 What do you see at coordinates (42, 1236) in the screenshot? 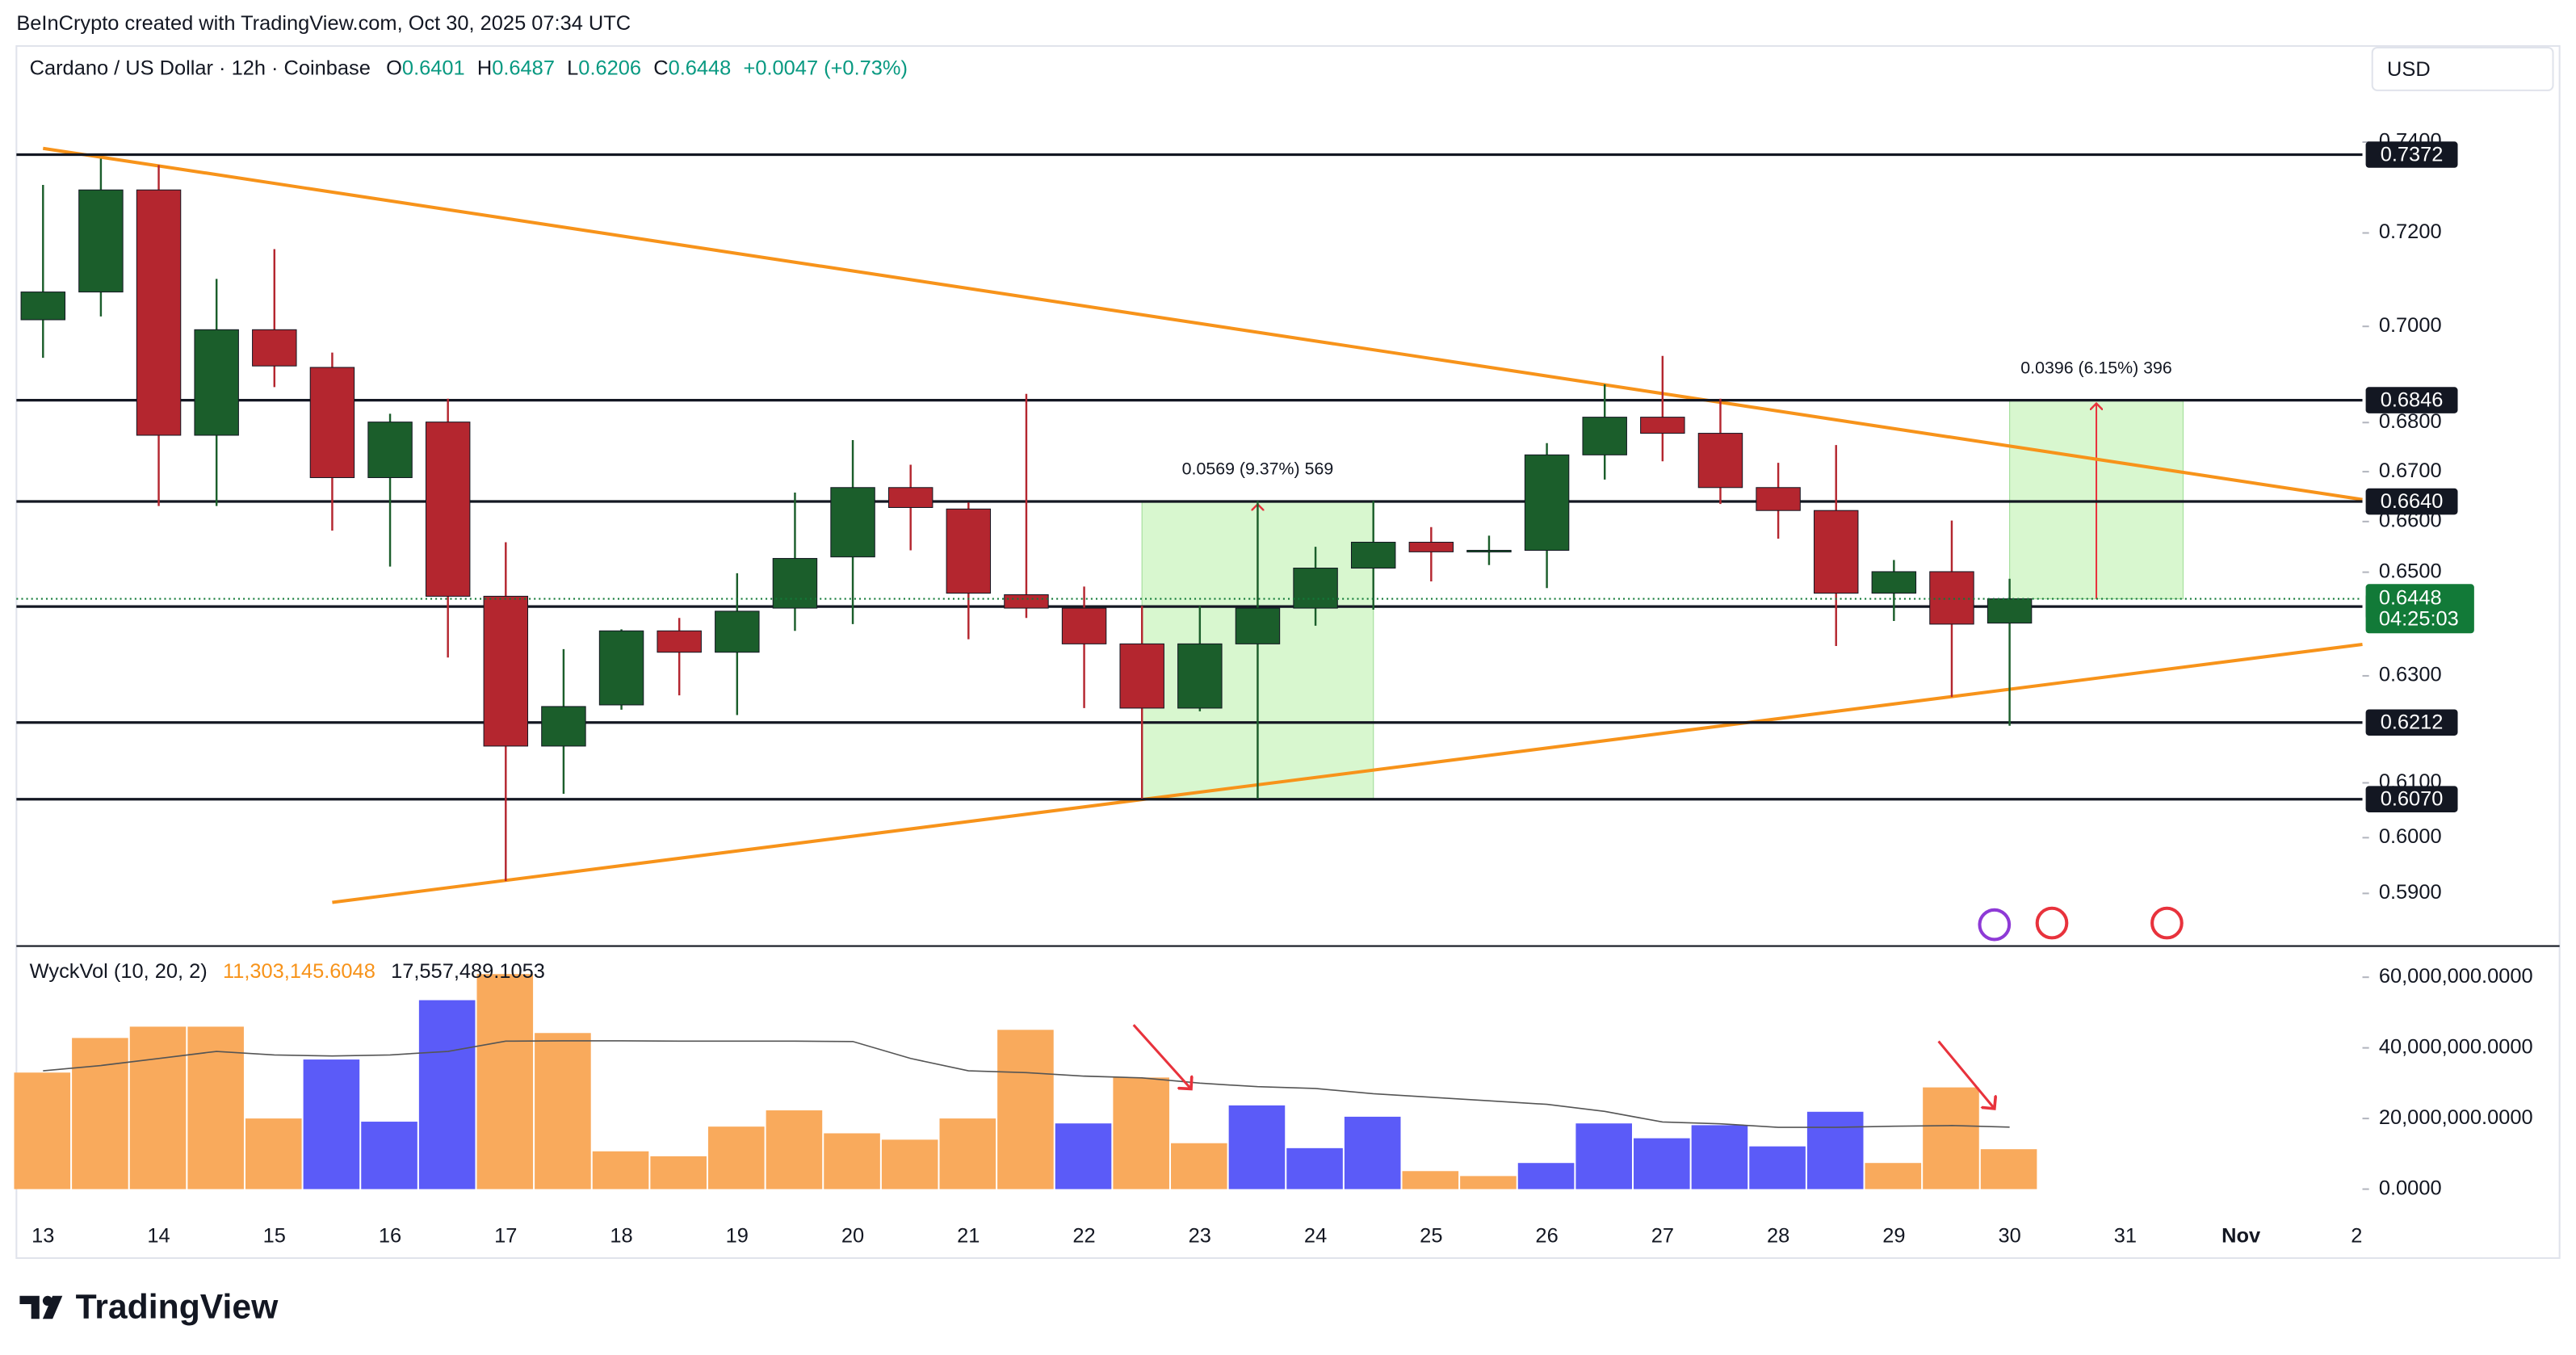
I see `x-tick-label: 13` at bounding box center [42, 1236].